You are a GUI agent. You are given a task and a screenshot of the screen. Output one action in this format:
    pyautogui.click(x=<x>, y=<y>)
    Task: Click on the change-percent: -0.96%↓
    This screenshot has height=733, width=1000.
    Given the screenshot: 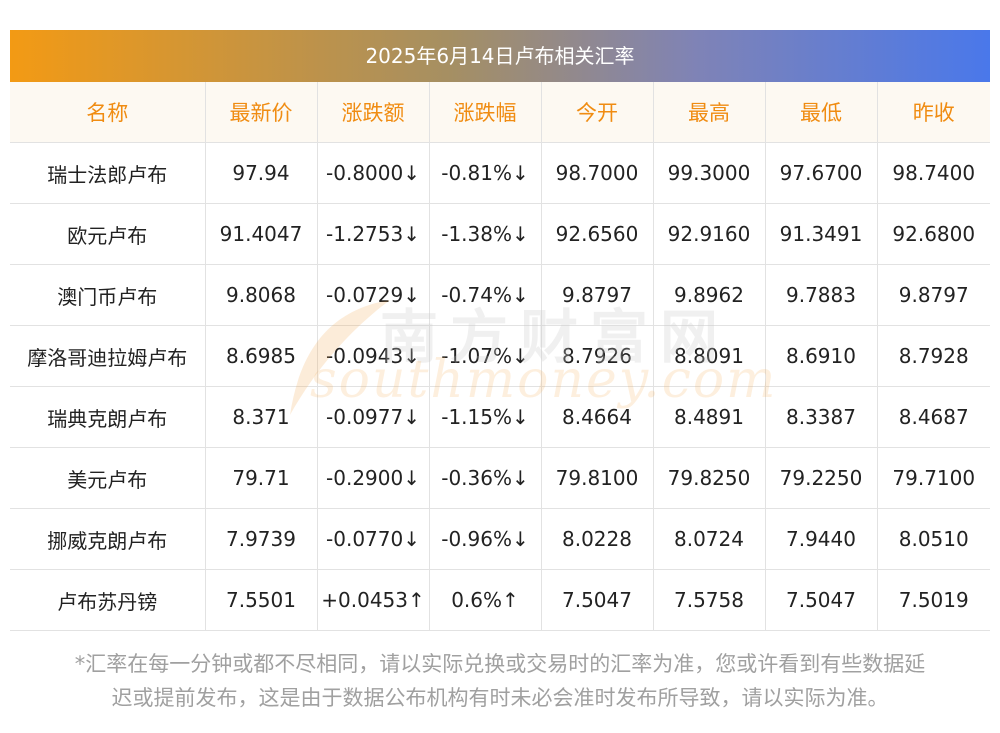 What is the action you would take?
    pyautogui.click(x=484, y=539)
    